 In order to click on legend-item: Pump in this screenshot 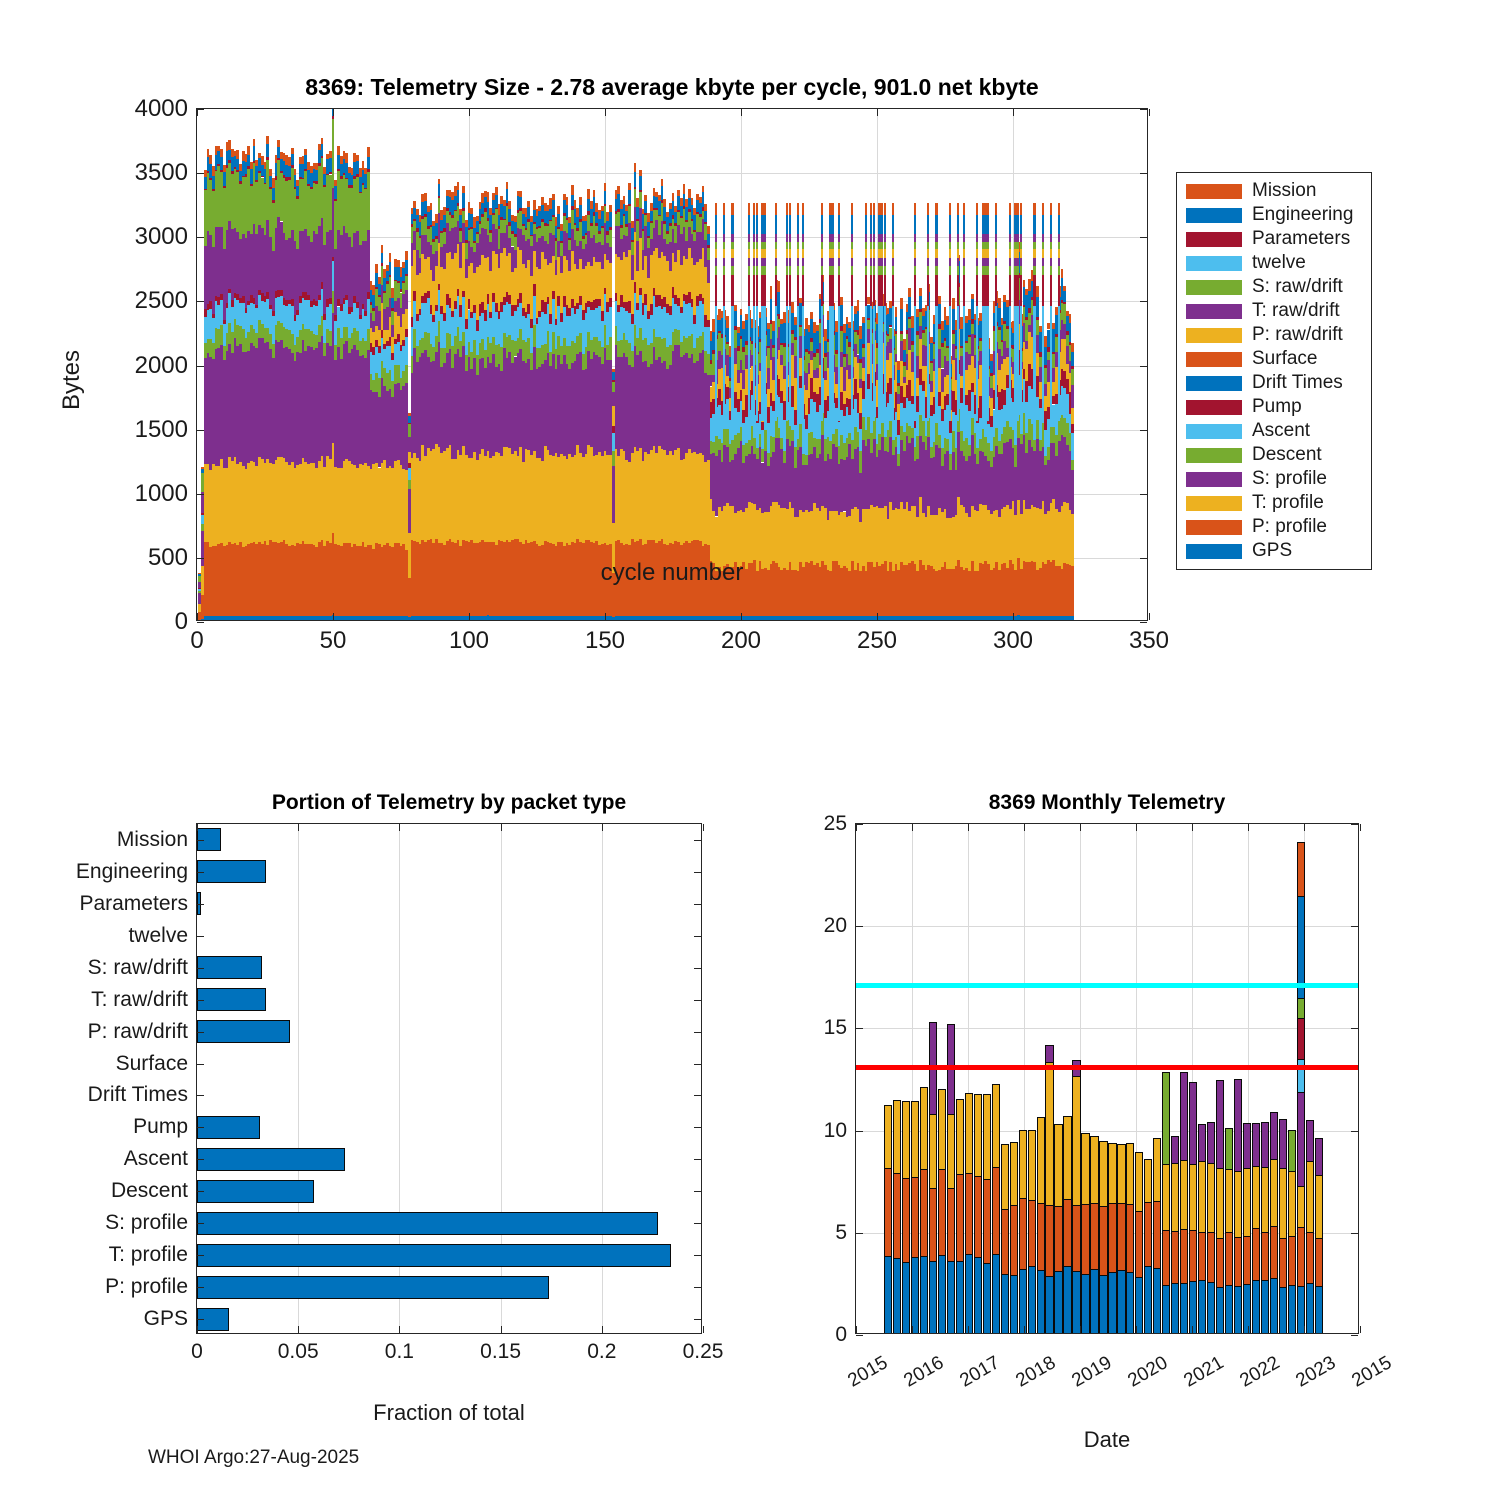, I will do `click(1274, 407)`.